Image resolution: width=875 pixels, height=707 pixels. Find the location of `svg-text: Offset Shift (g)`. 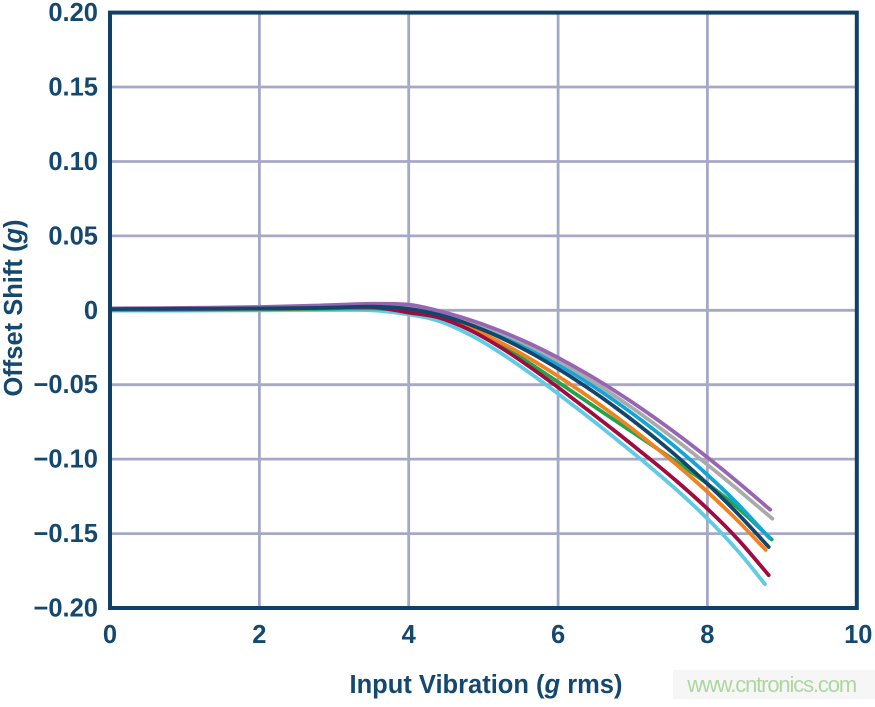

svg-text: Offset Shift (g) is located at coordinates (14, 307).